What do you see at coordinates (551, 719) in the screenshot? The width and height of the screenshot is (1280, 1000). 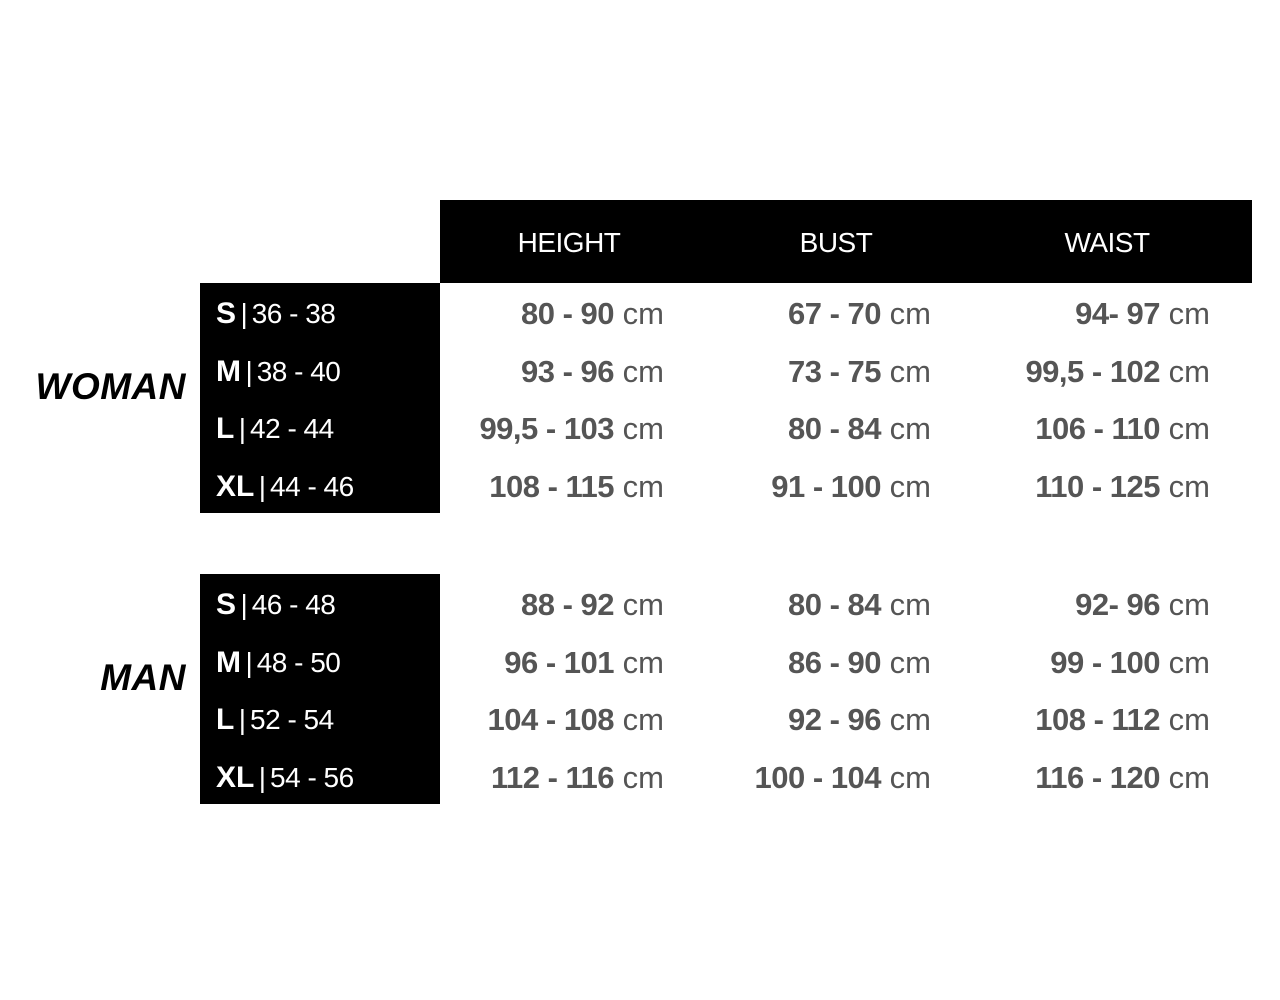 I see `measurement-value: 104 - 108` at bounding box center [551, 719].